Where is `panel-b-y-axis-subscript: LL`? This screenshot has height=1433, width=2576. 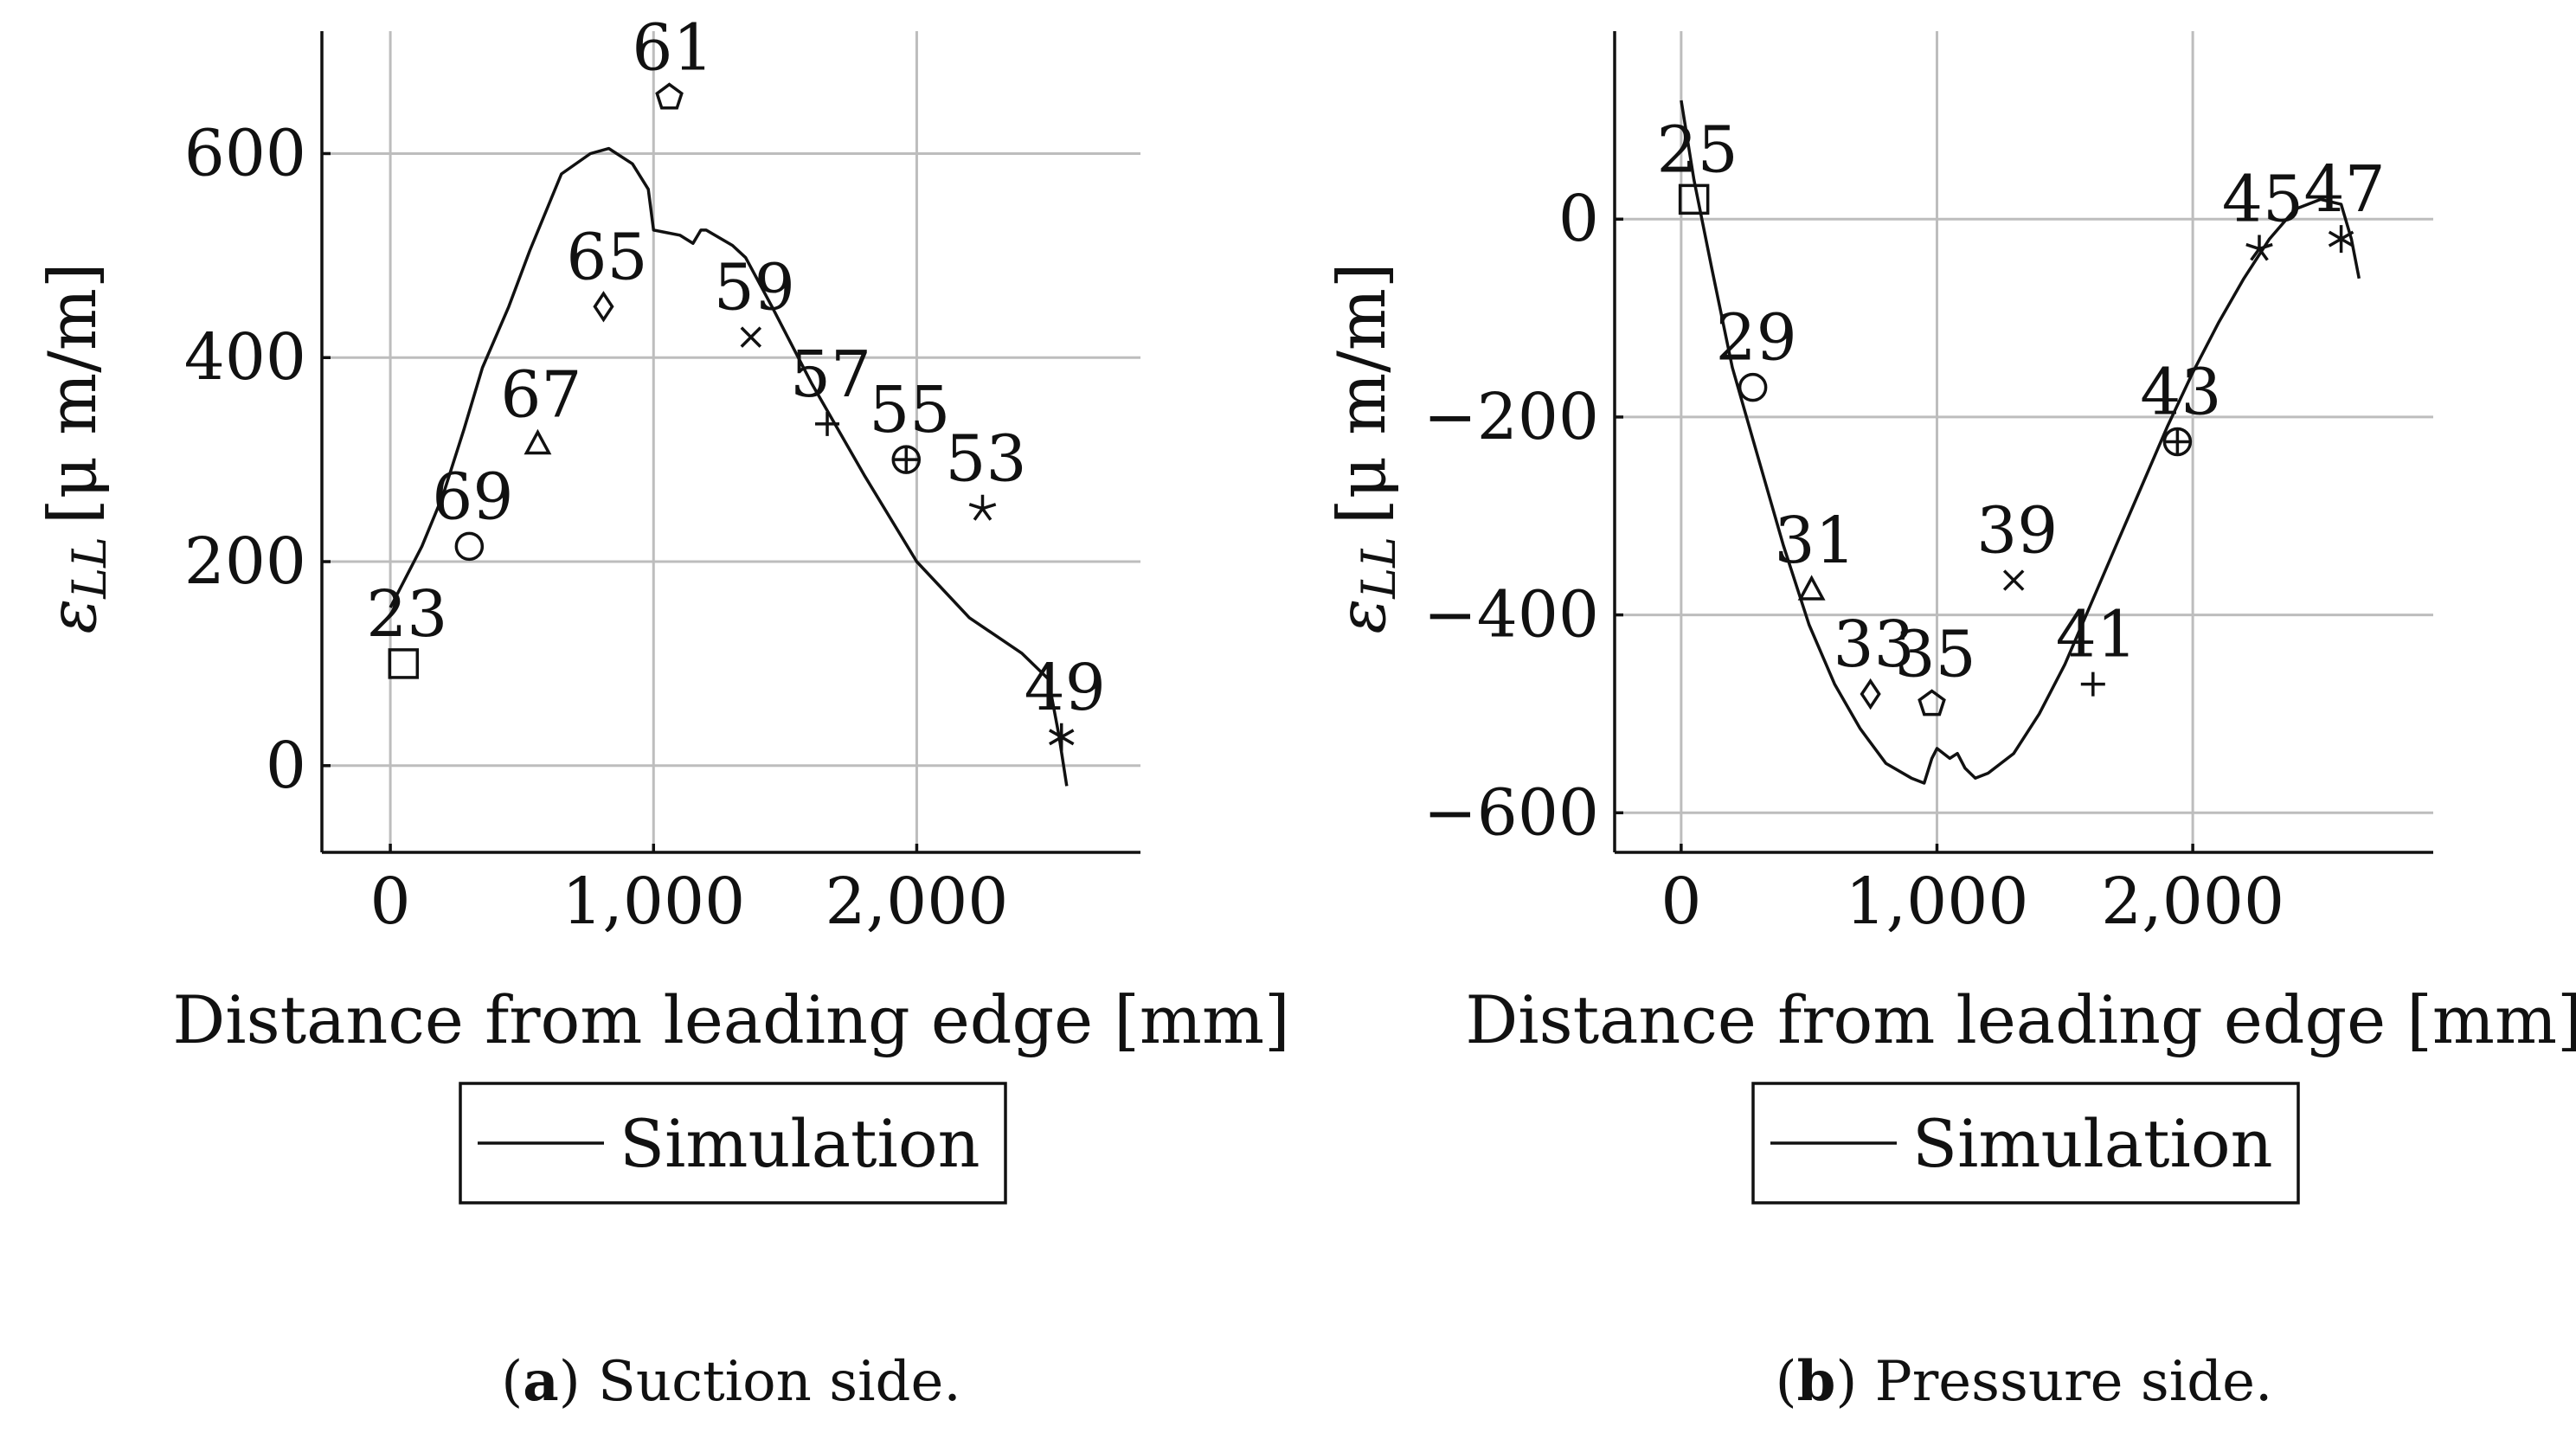 panel-b-y-axis-subscript: LL is located at coordinates (1379, 568).